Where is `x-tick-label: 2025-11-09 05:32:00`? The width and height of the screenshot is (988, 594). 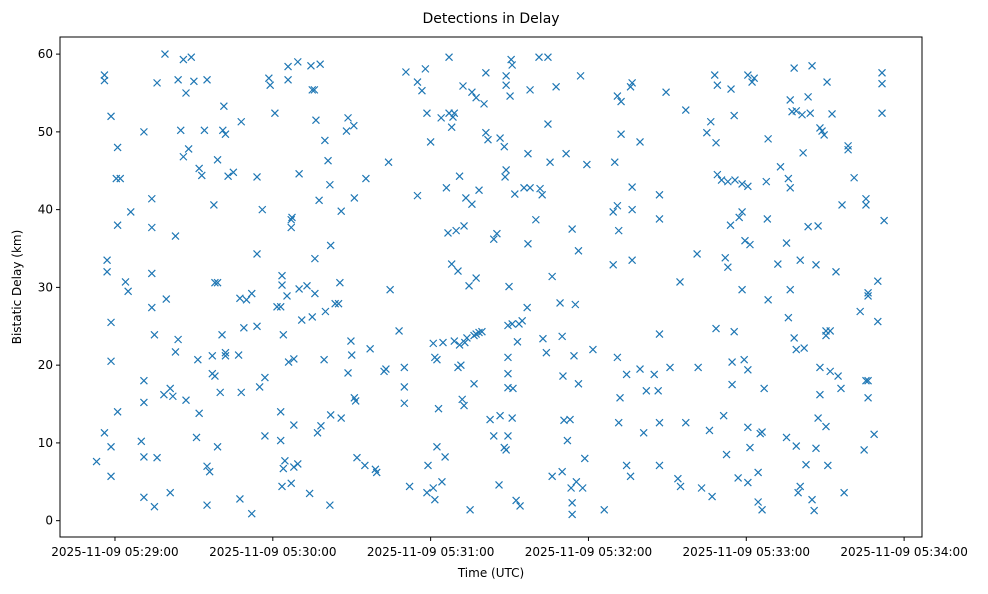 x-tick-label: 2025-11-09 05:32:00 is located at coordinates (588, 552).